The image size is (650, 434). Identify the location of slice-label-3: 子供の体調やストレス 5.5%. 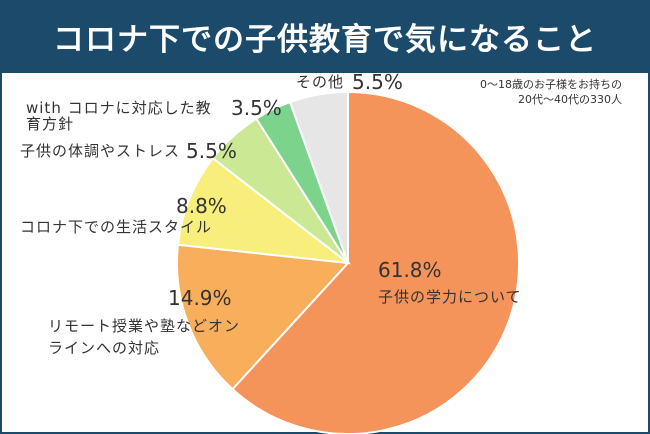
(128, 151).